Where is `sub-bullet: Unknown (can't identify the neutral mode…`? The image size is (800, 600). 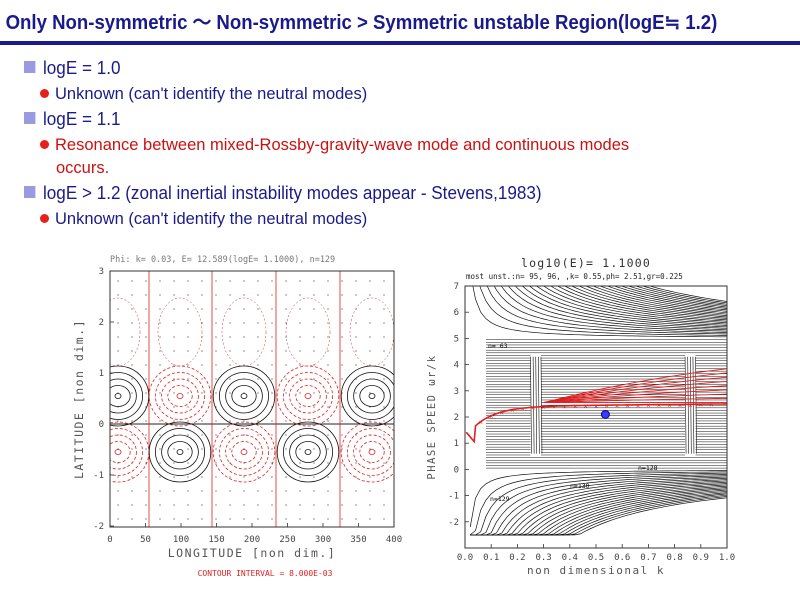
sub-bullet: Unknown (can't identify the neutral mode… is located at coordinates (203, 94).